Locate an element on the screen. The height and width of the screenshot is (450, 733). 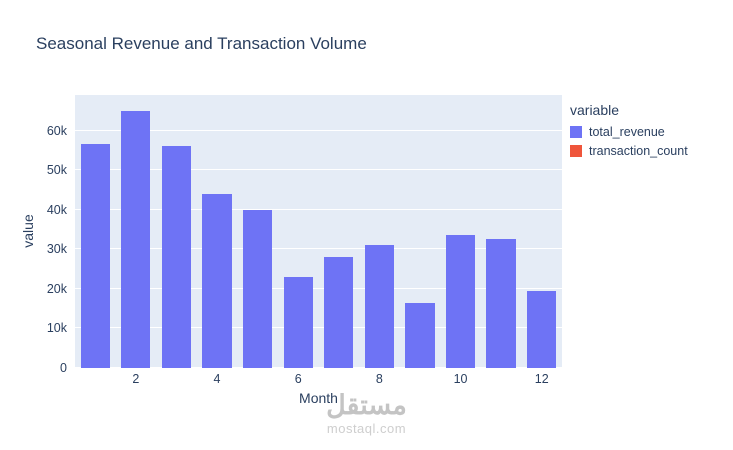
x-tick-labels: 2 4 6 8 10 12 is located at coordinates (318, 380).